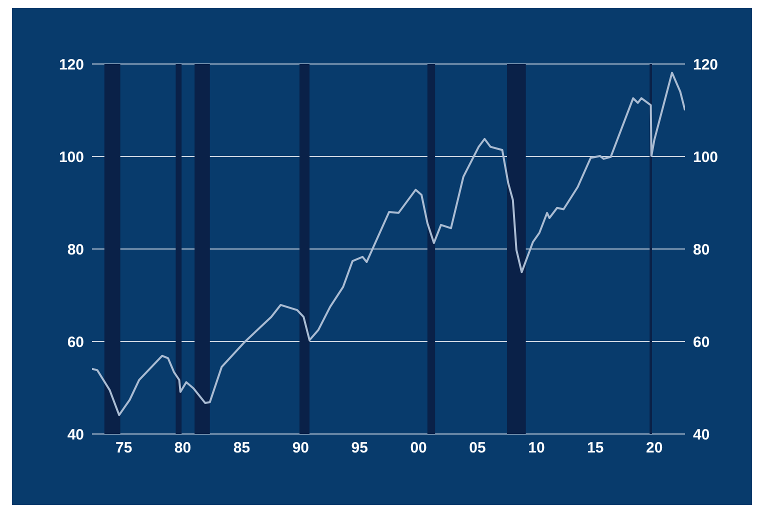  I want to click on x-tick-label: 00, so click(418, 448).